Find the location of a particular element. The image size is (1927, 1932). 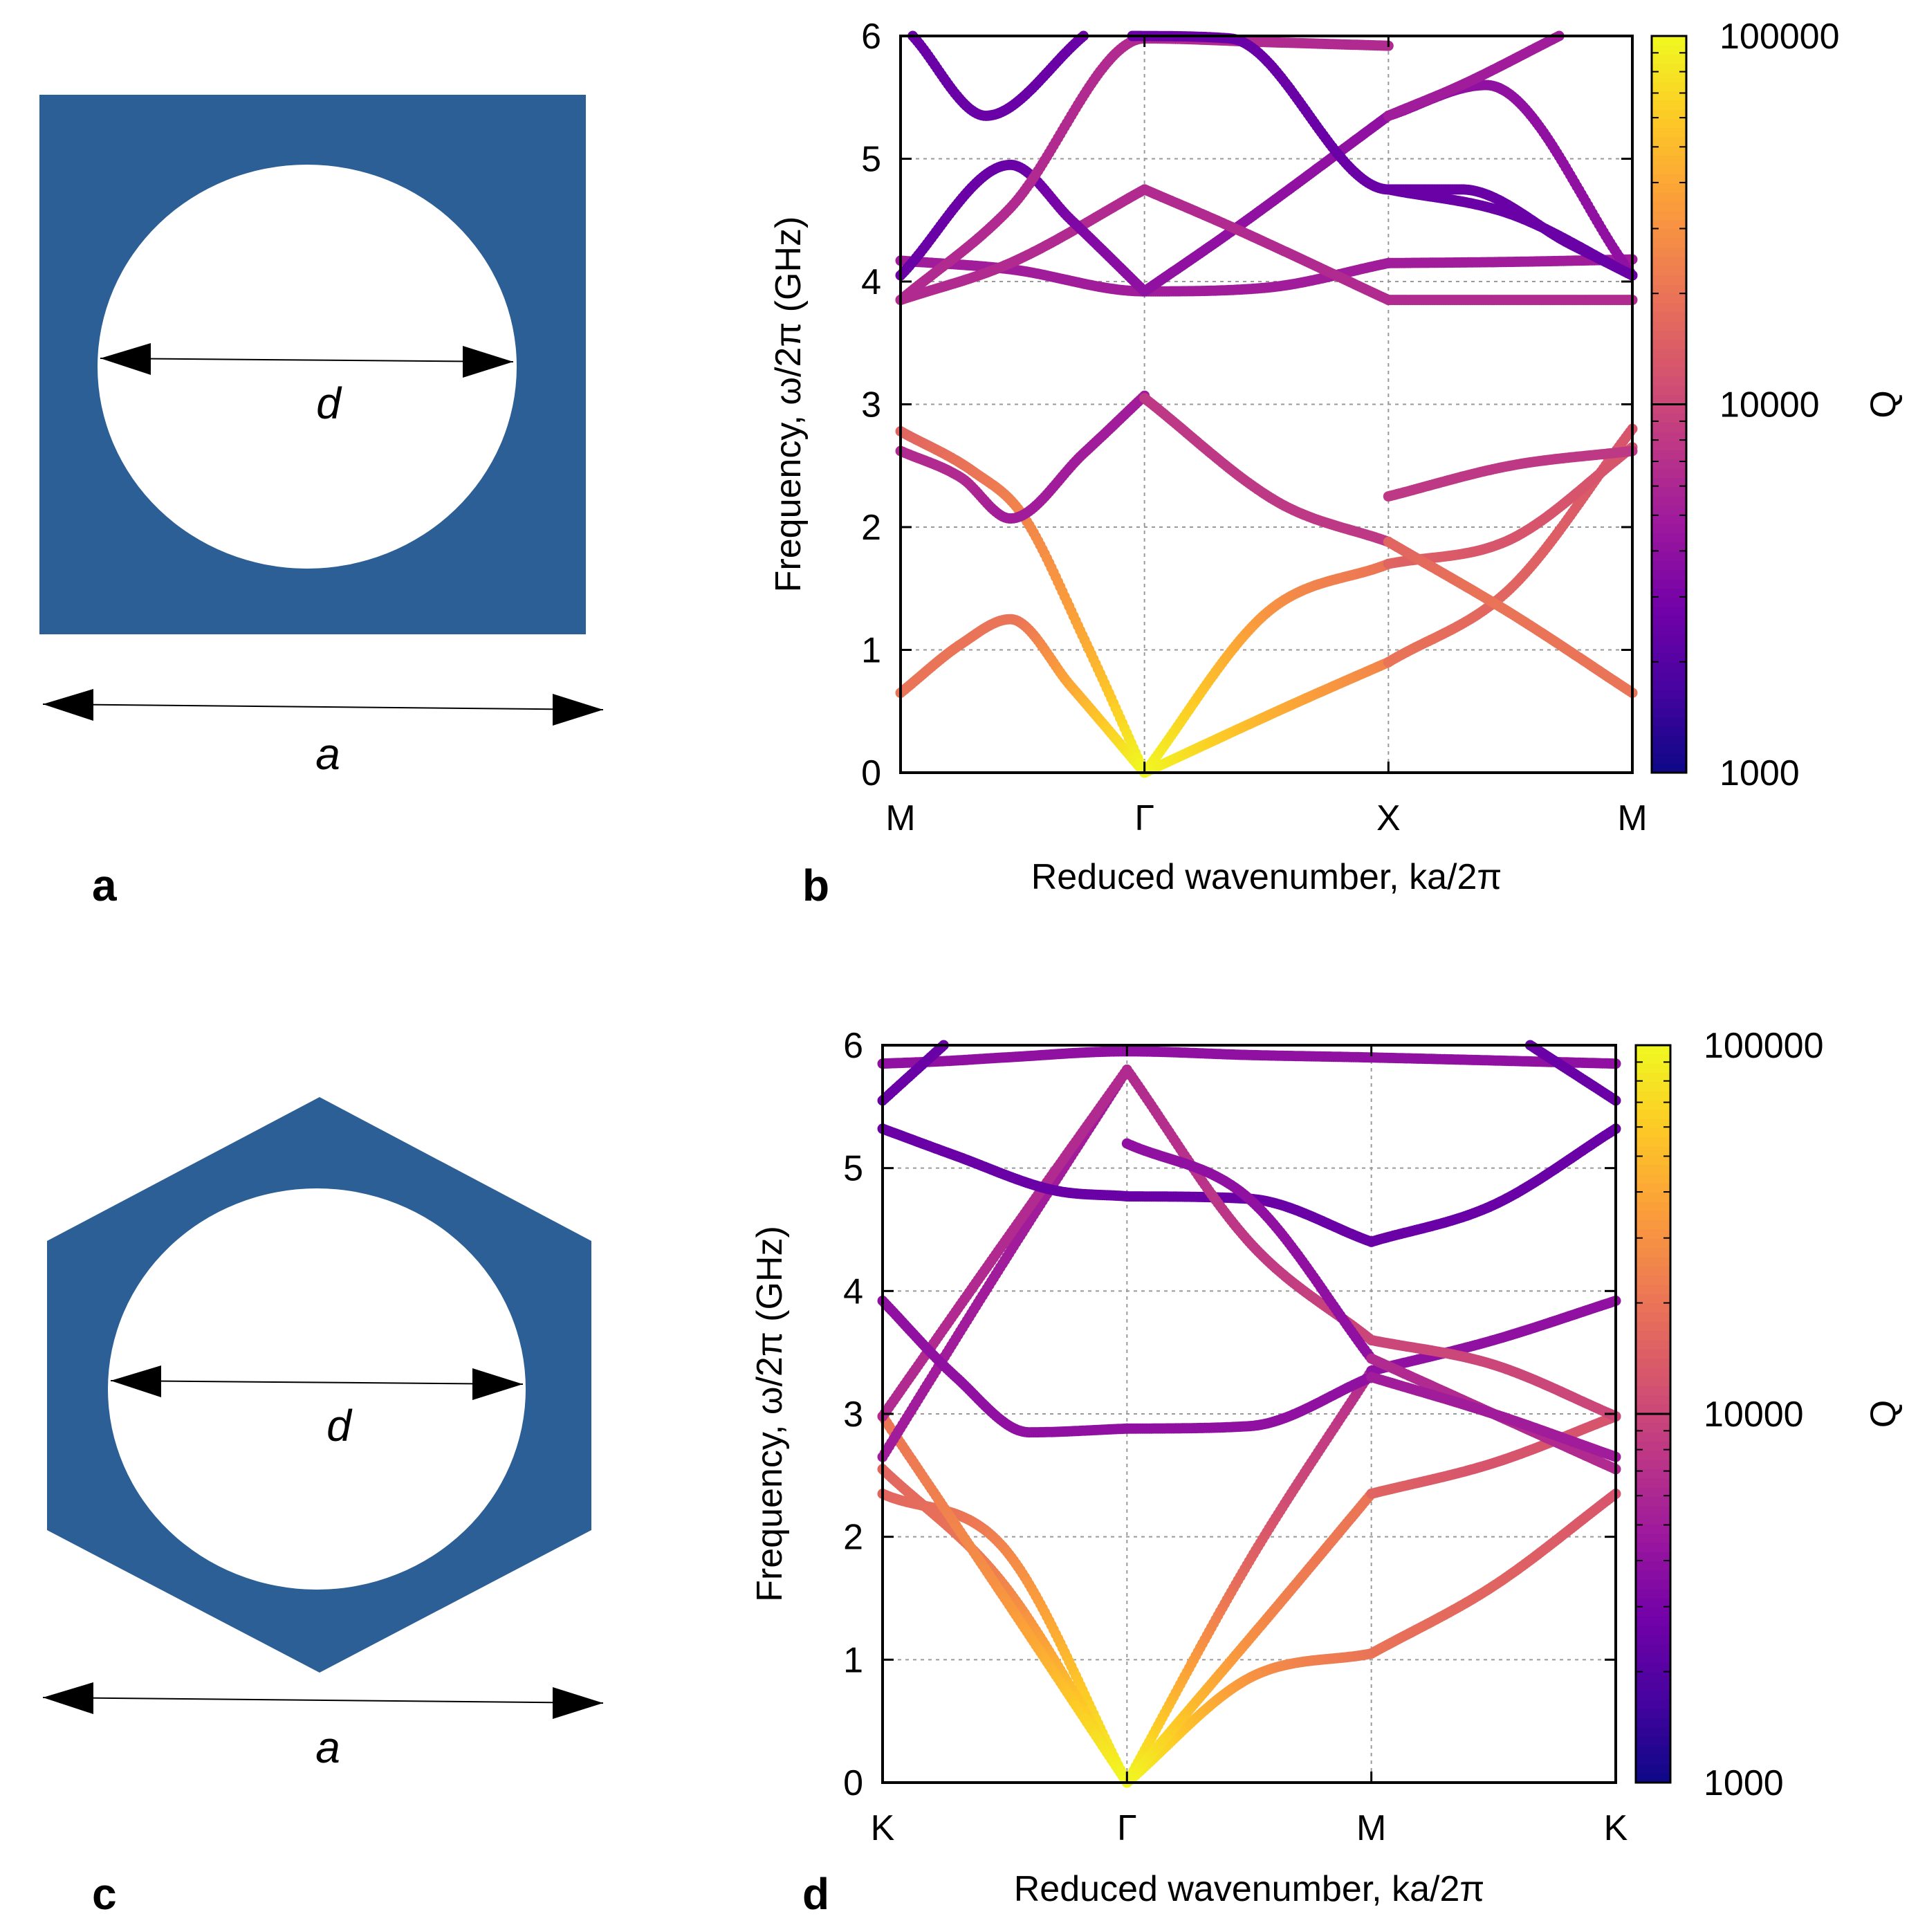

series-band1 is located at coordinates (1004, 1638).